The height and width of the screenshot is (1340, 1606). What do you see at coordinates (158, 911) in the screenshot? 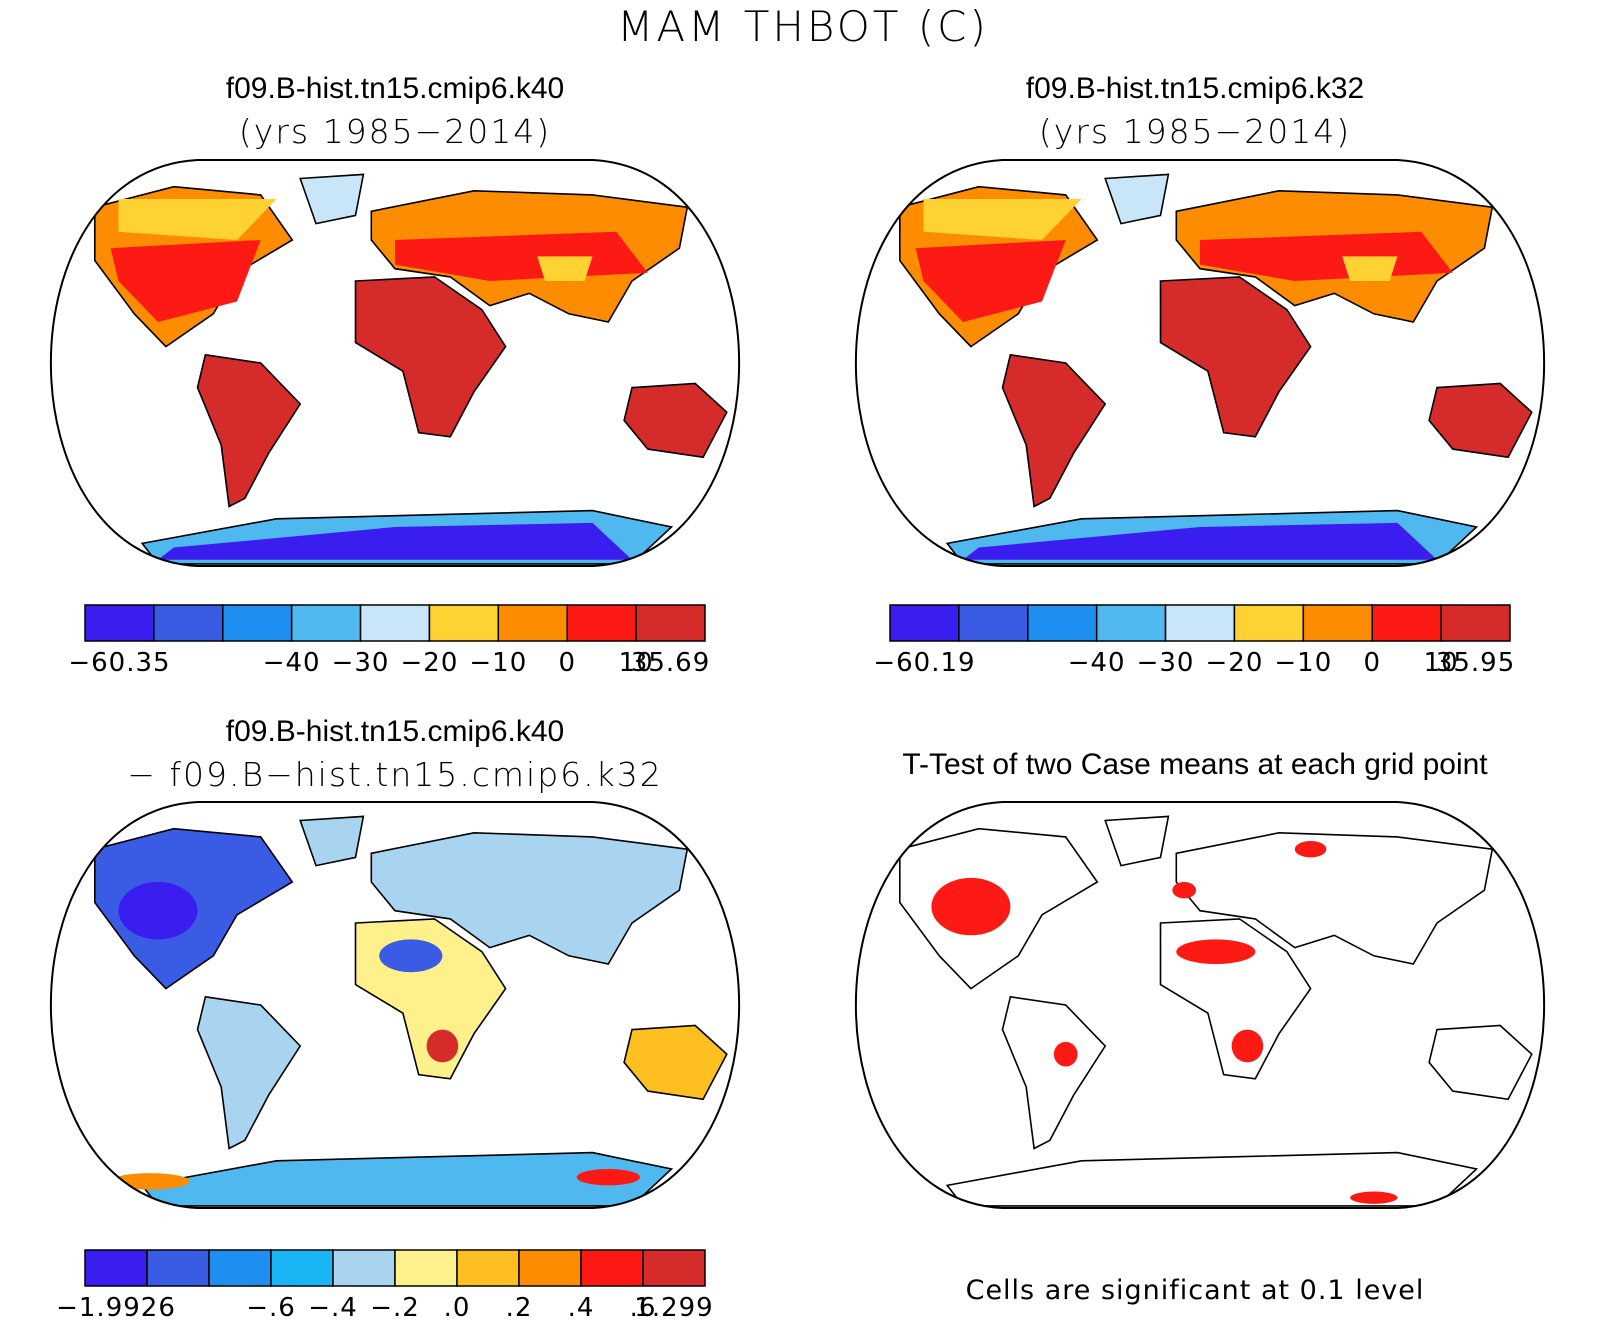
I see `panel3-cold-anomaly-north-america` at bounding box center [158, 911].